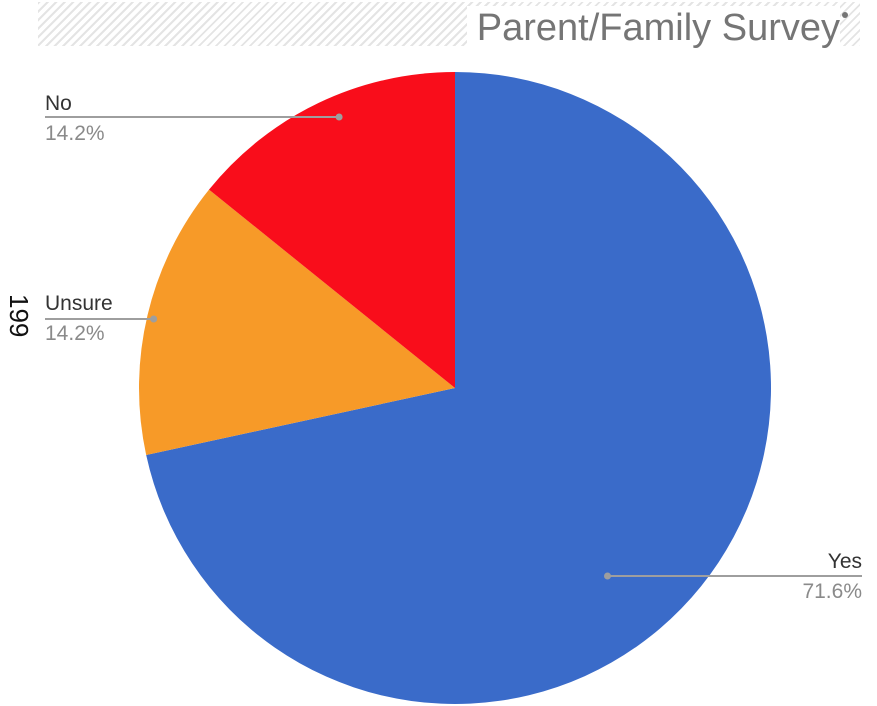 The image size is (877, 706). I want to click on pie-slice-unsure, so click(297, 322).